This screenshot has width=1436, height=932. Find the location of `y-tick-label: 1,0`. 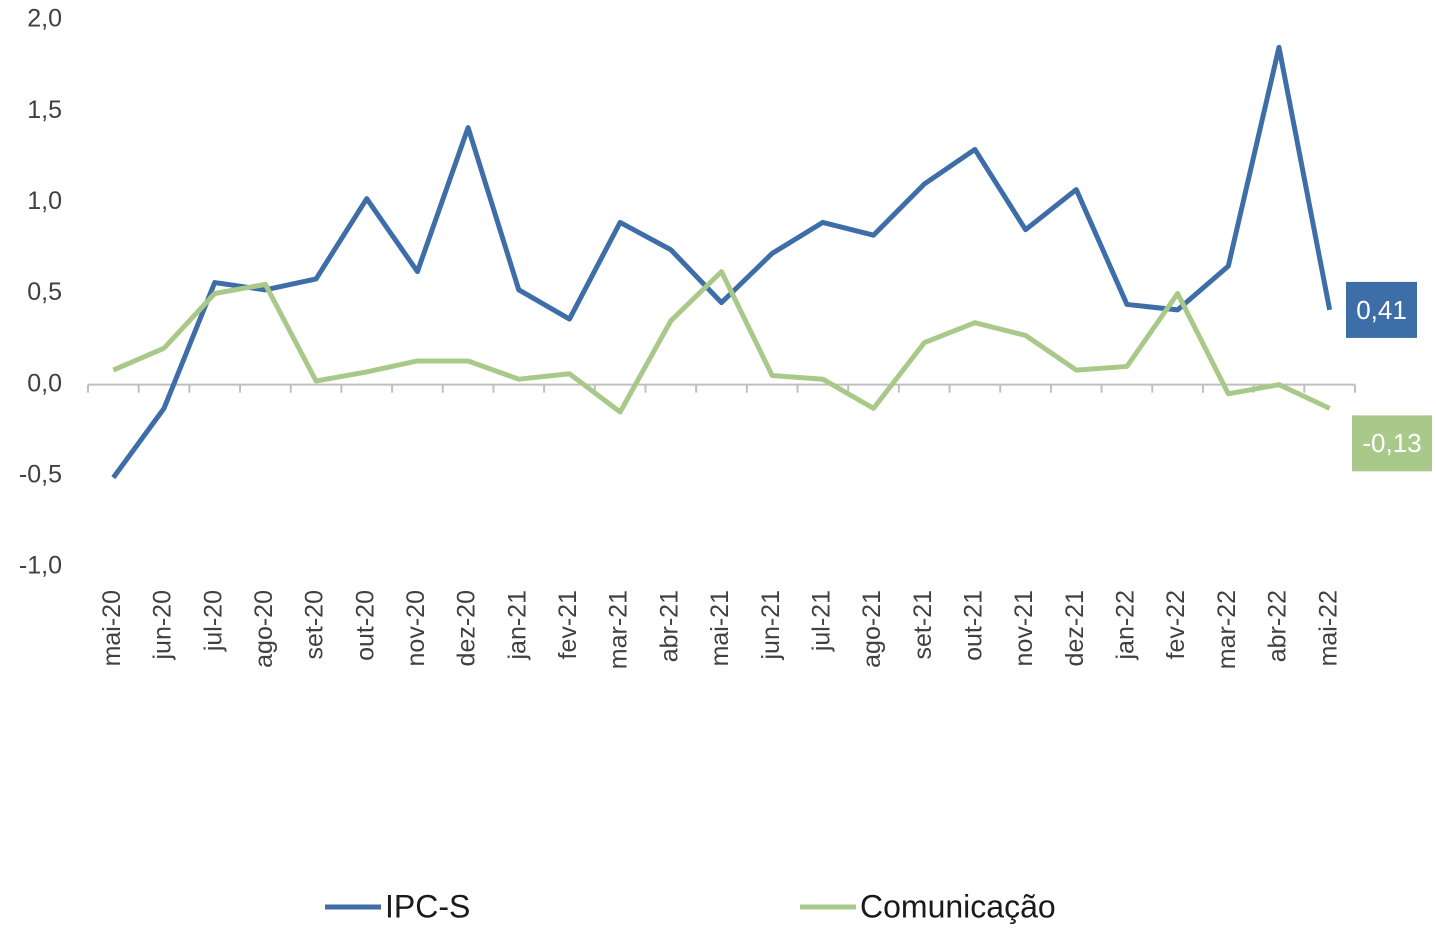

y-tick-label: 1,0 is located at coordinates (44, 201).